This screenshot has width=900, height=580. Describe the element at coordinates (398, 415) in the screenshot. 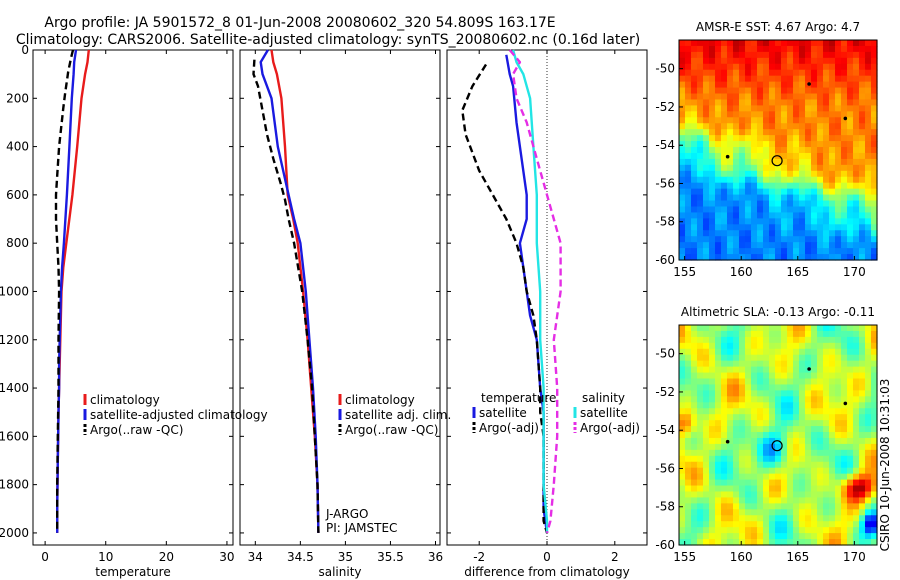

I see `salinity-legend-1-label: satellite adj. clim.` at that location.